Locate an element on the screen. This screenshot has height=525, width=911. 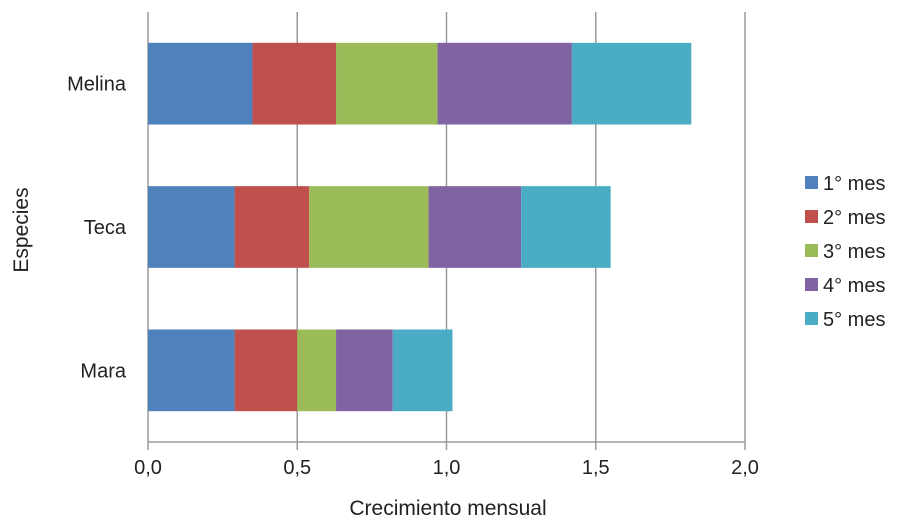
legend-label: 2° mes is located at coordinates (854, 218).